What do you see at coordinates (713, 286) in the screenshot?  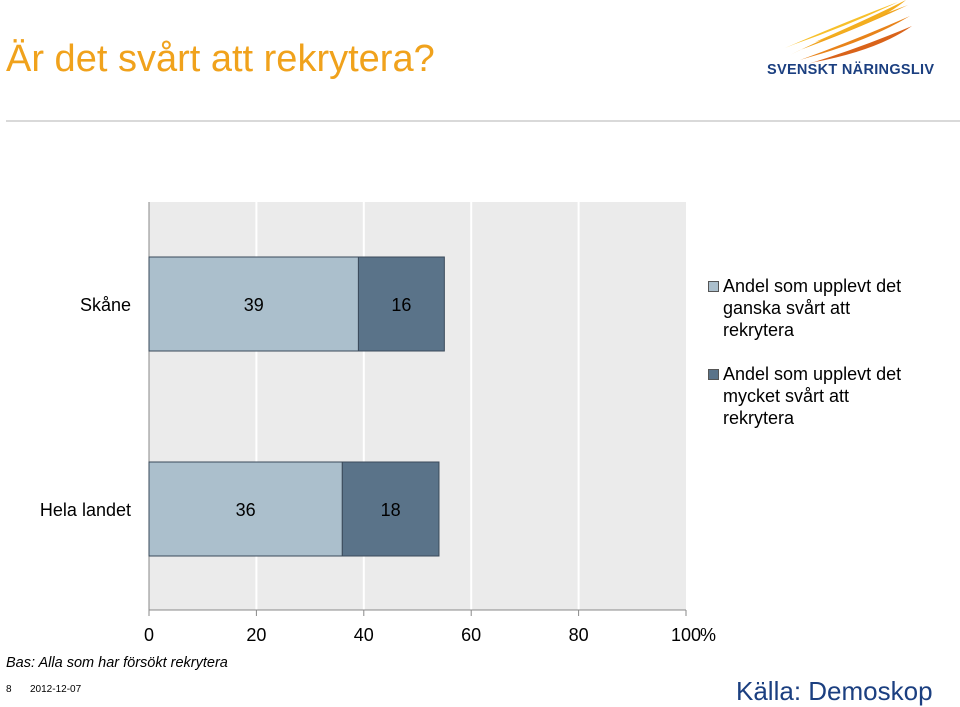 I see `legend-swatch-light` at bounding box center [713, 286].